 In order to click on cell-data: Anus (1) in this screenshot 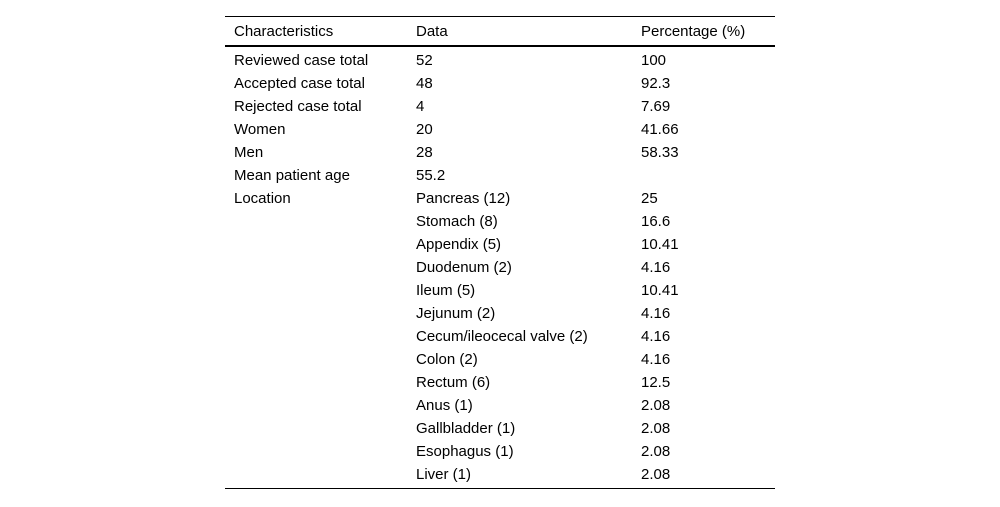, I will do `click(444, 405)`.